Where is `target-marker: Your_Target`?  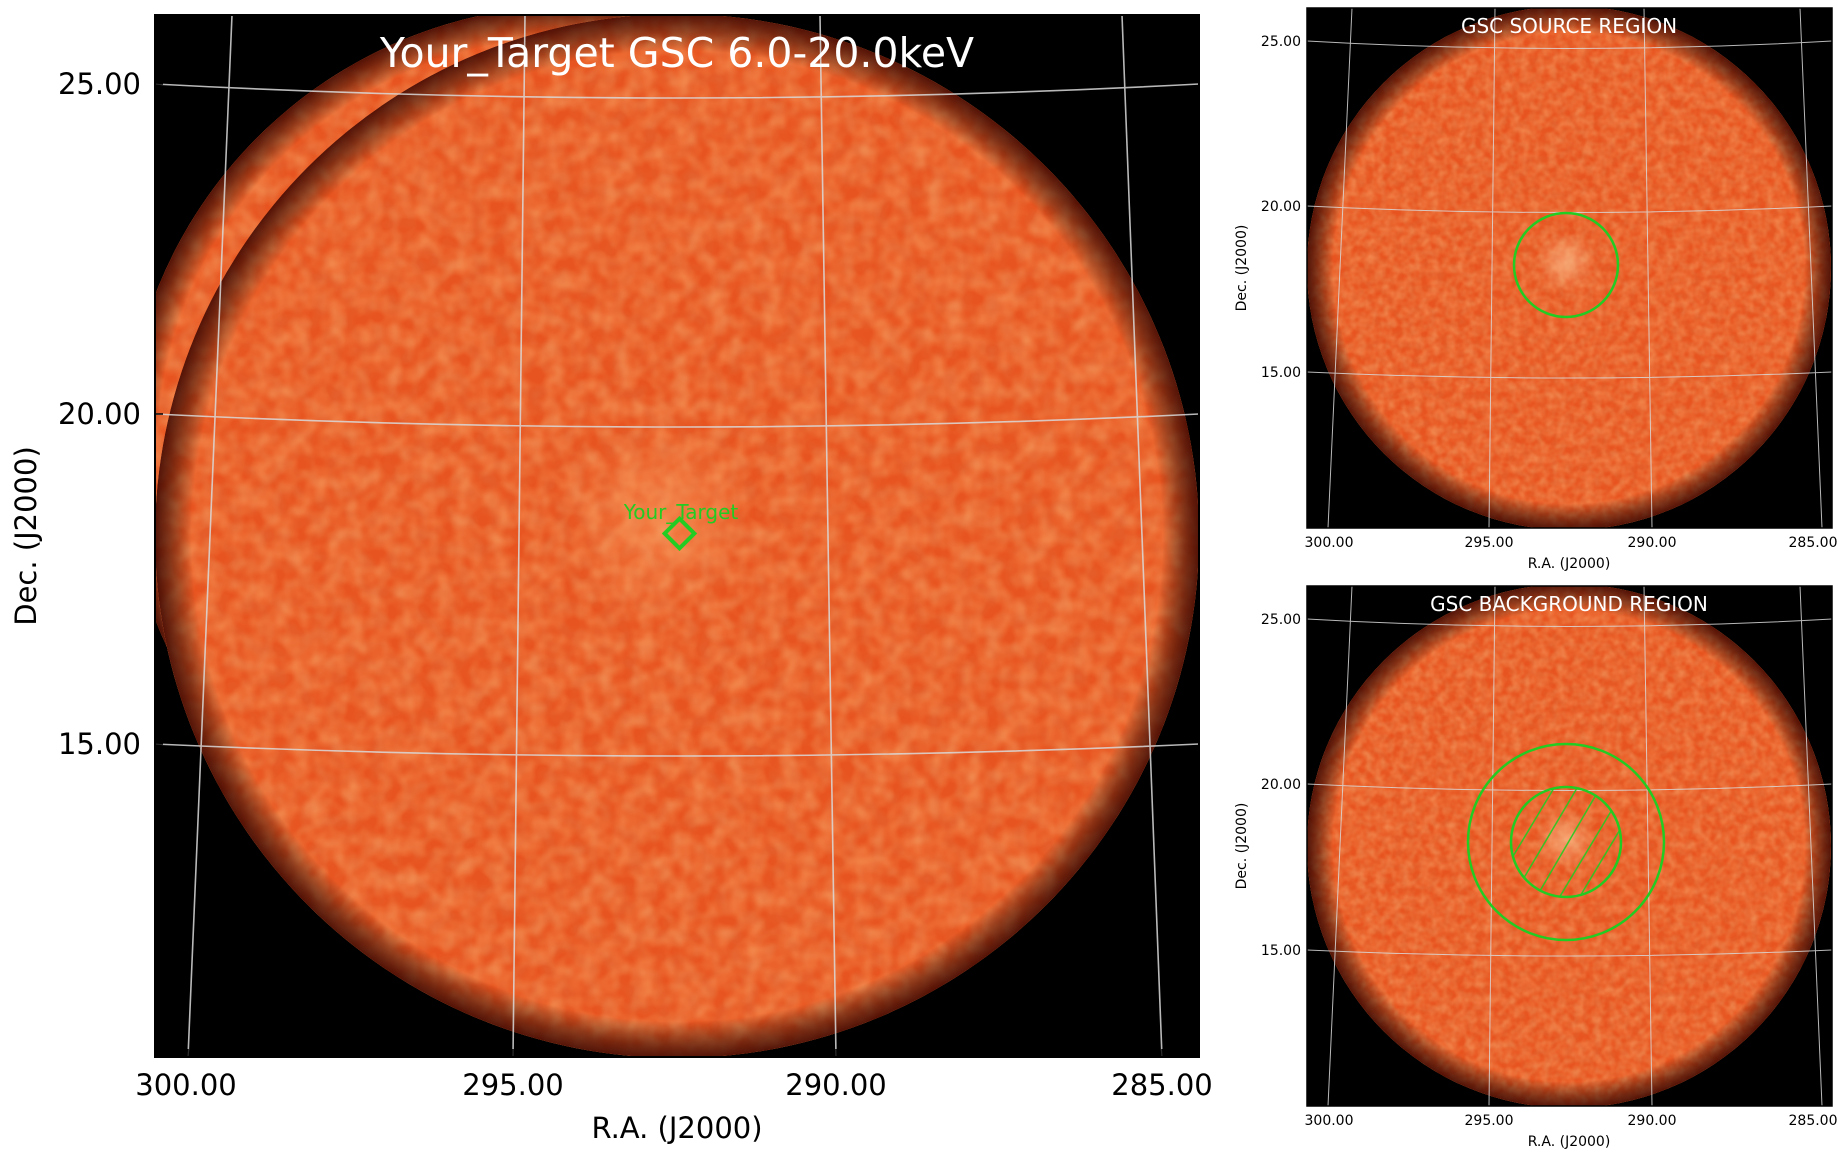 target-marker: Your_Target is located at coordinates (681, 526).